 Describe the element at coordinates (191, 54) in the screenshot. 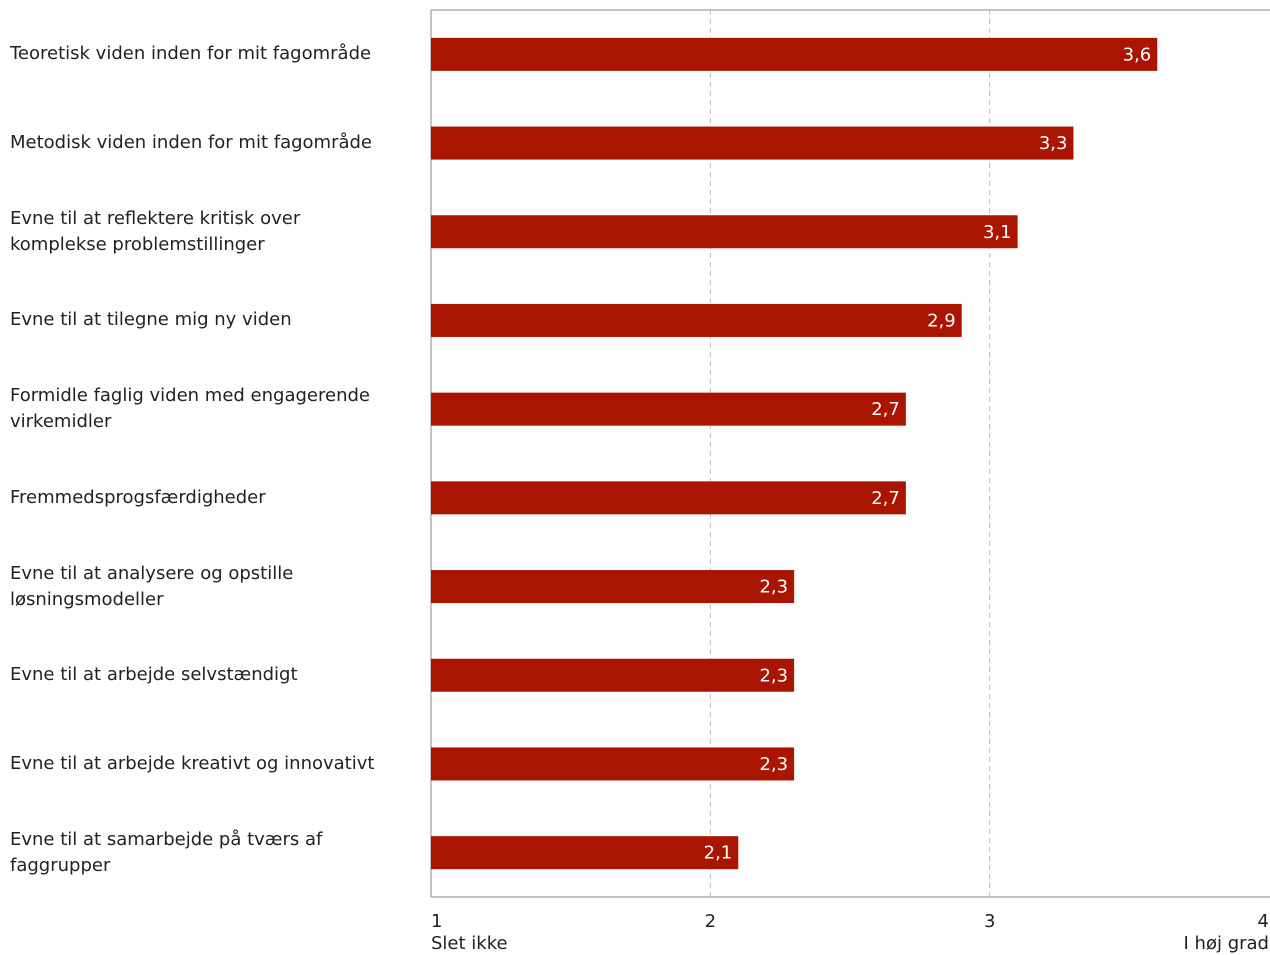

I see `category-label: Teoretisk viden inden for mit fagområde` at that location.